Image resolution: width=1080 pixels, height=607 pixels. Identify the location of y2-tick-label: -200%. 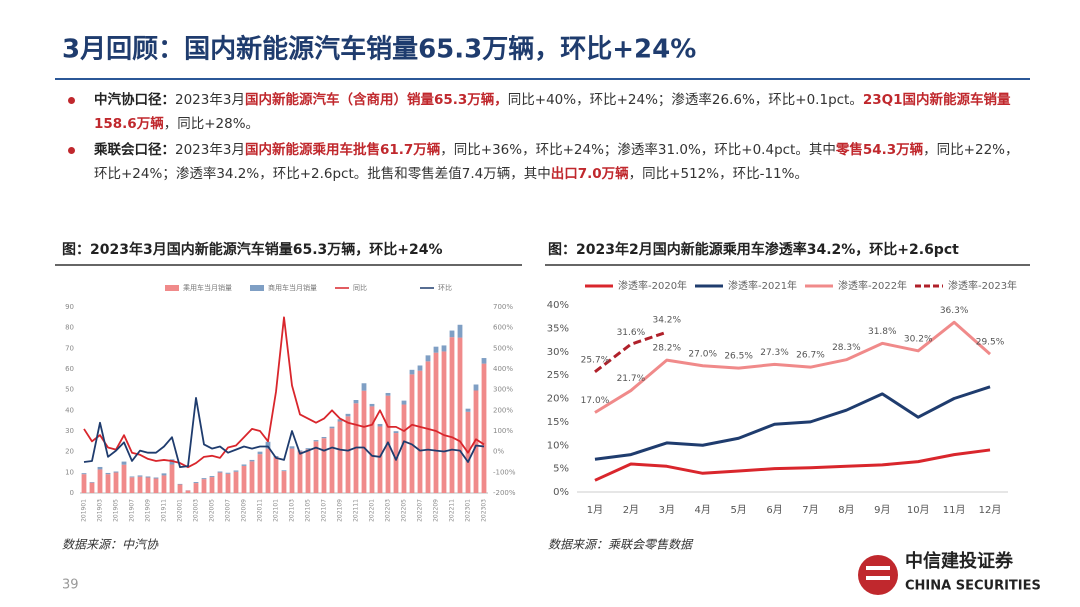
(504, 493).